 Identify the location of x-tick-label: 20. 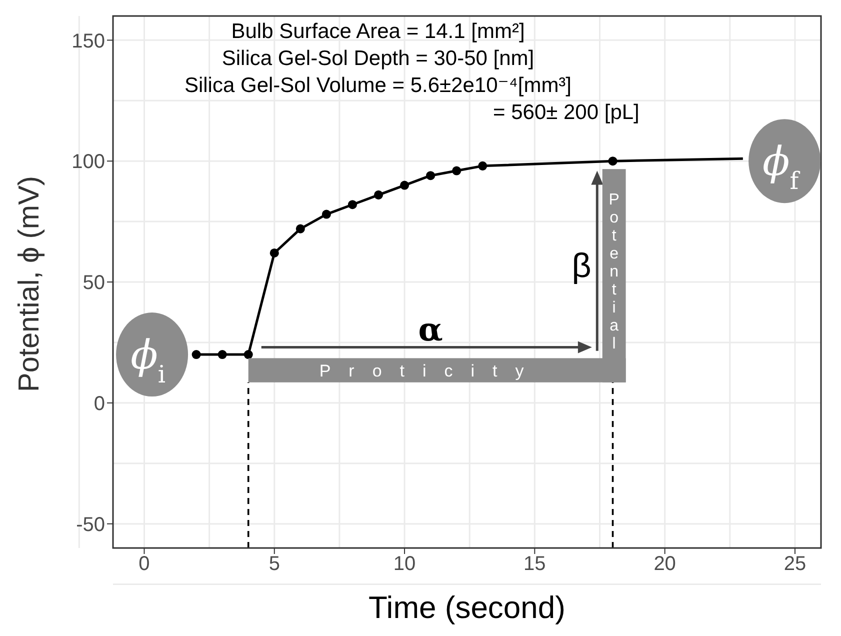
(665, 564).